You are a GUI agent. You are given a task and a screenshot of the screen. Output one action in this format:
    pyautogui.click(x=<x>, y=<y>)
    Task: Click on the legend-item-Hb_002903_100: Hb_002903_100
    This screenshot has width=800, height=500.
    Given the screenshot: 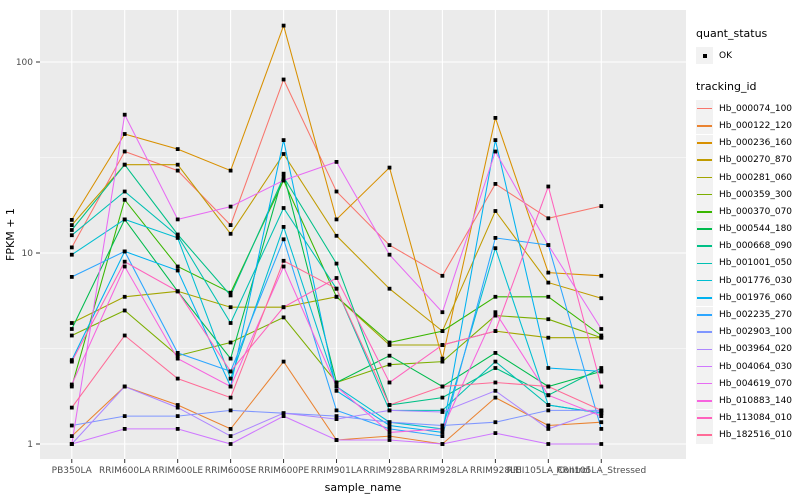 What is the action you would take?
    pyautogui.click(x=748, y=332)
    